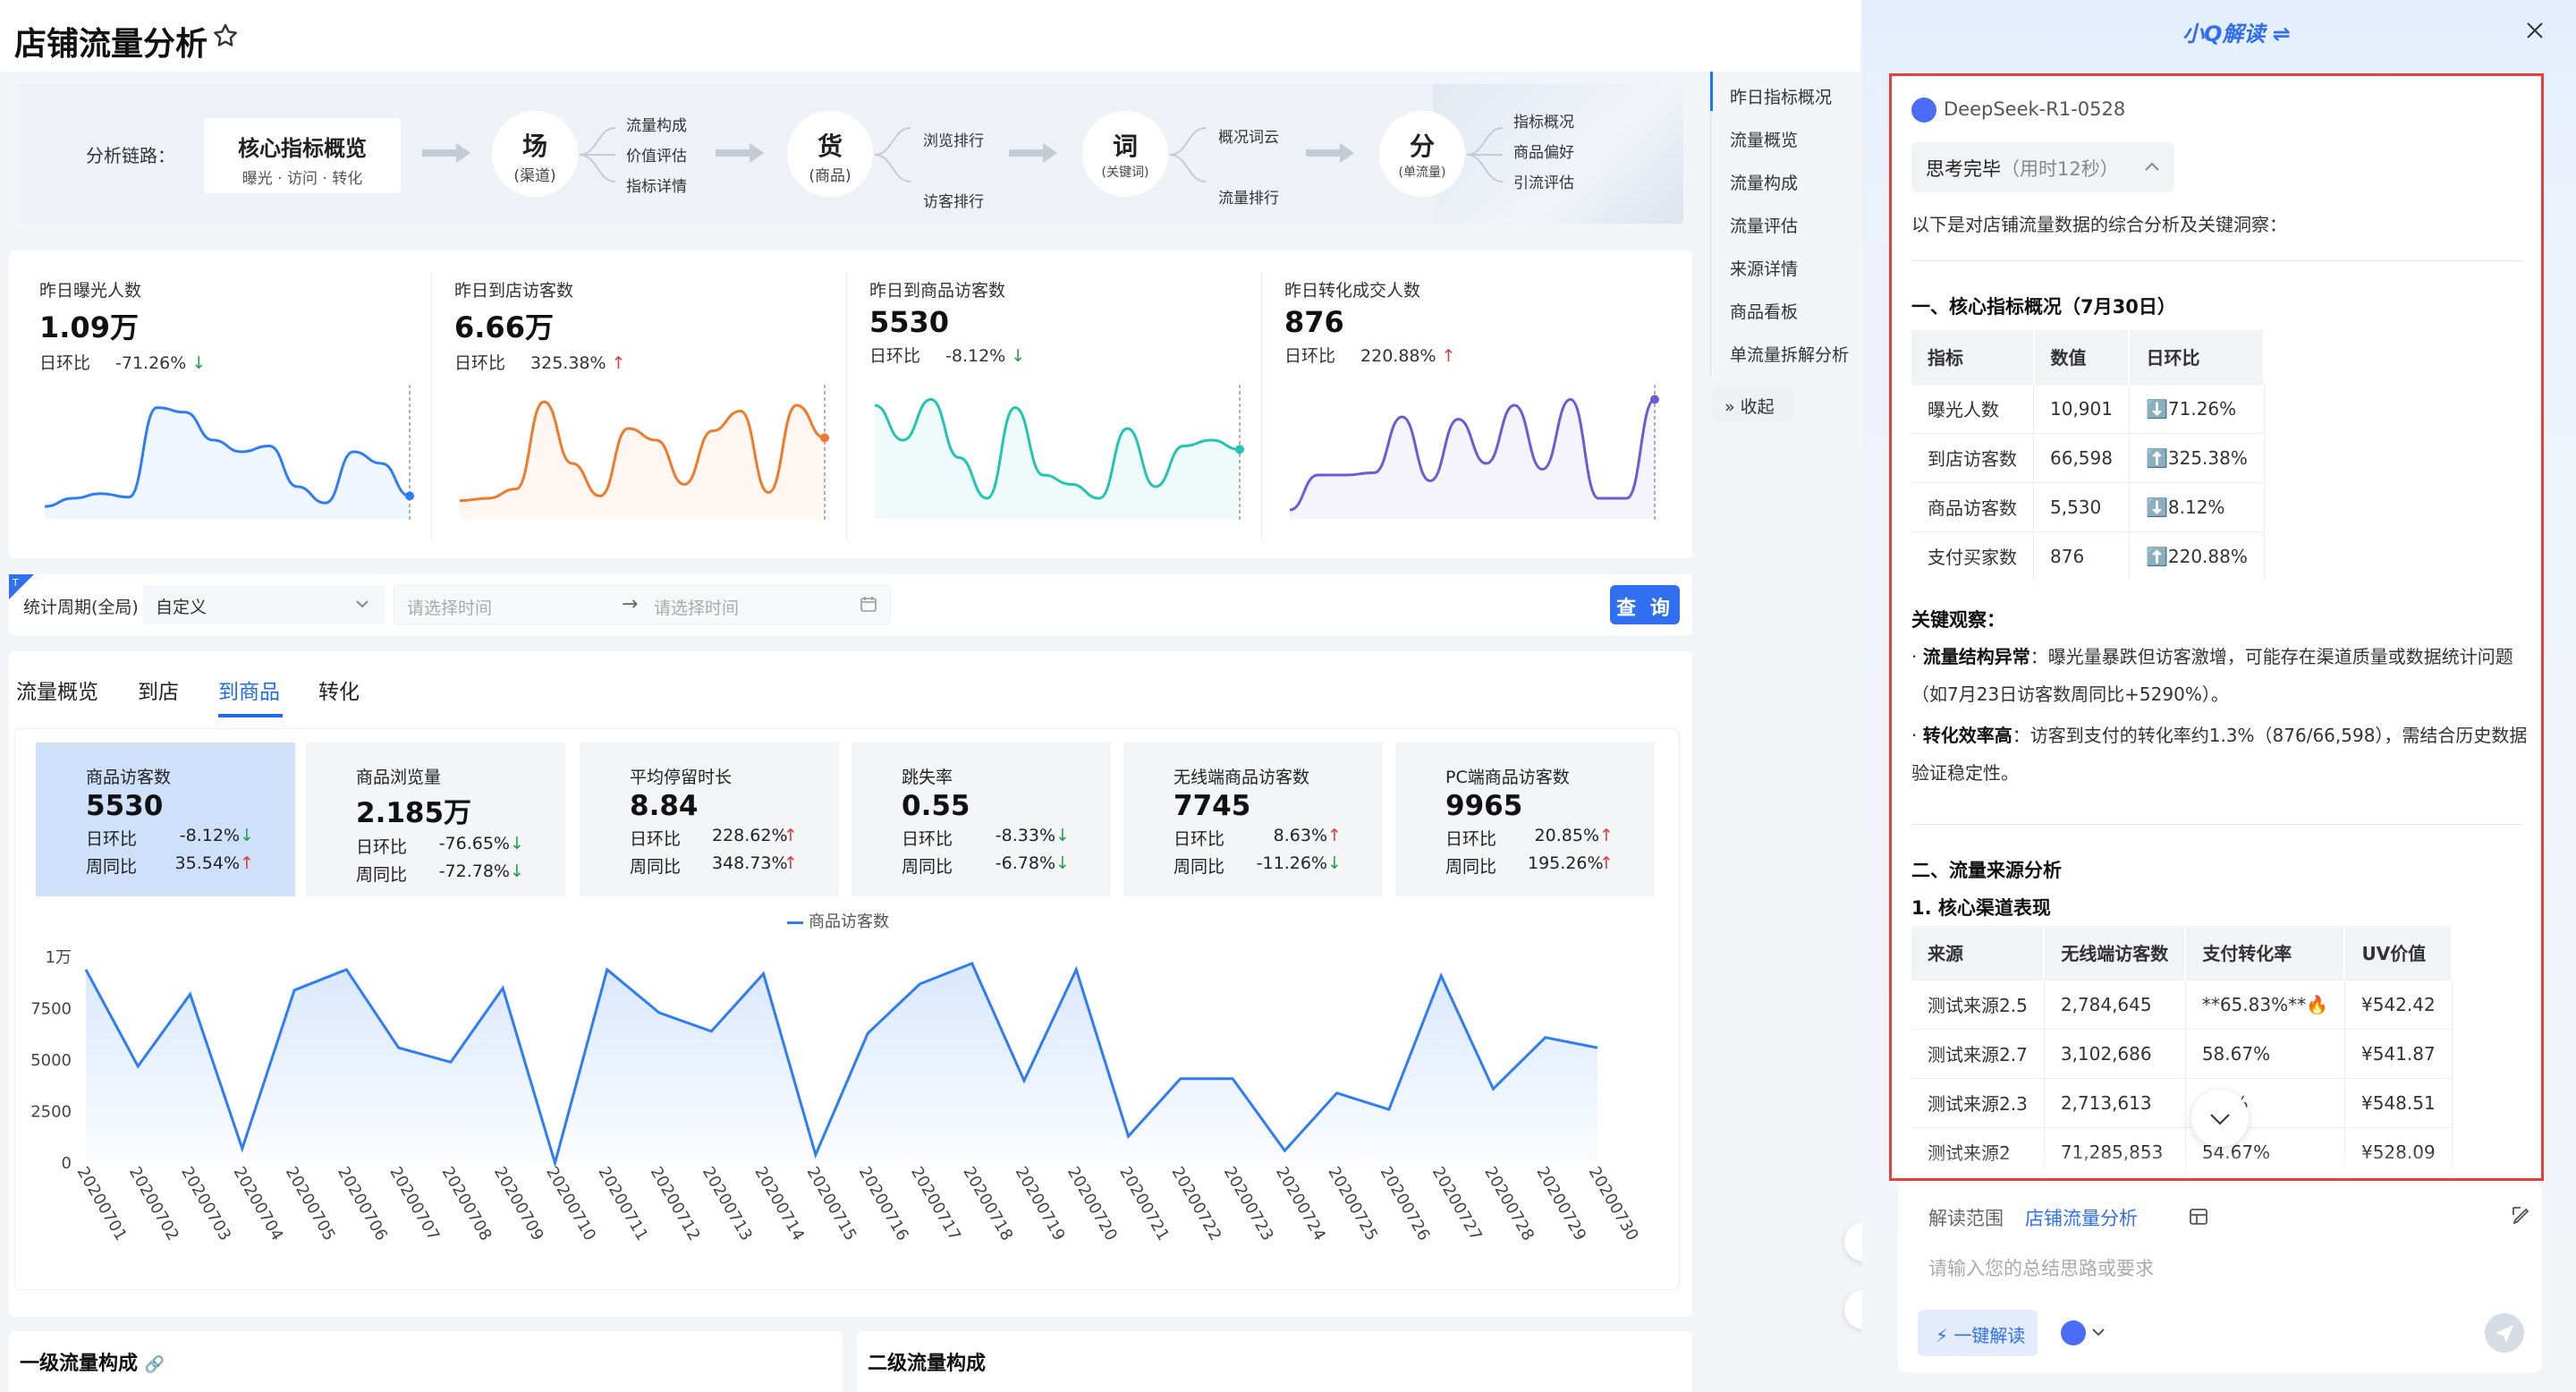 The image size is (2576, 1392). Describe the element at coordinates (1790, 355) in the screenshot. I see `side-item: 单流量拆解分析` at that location.